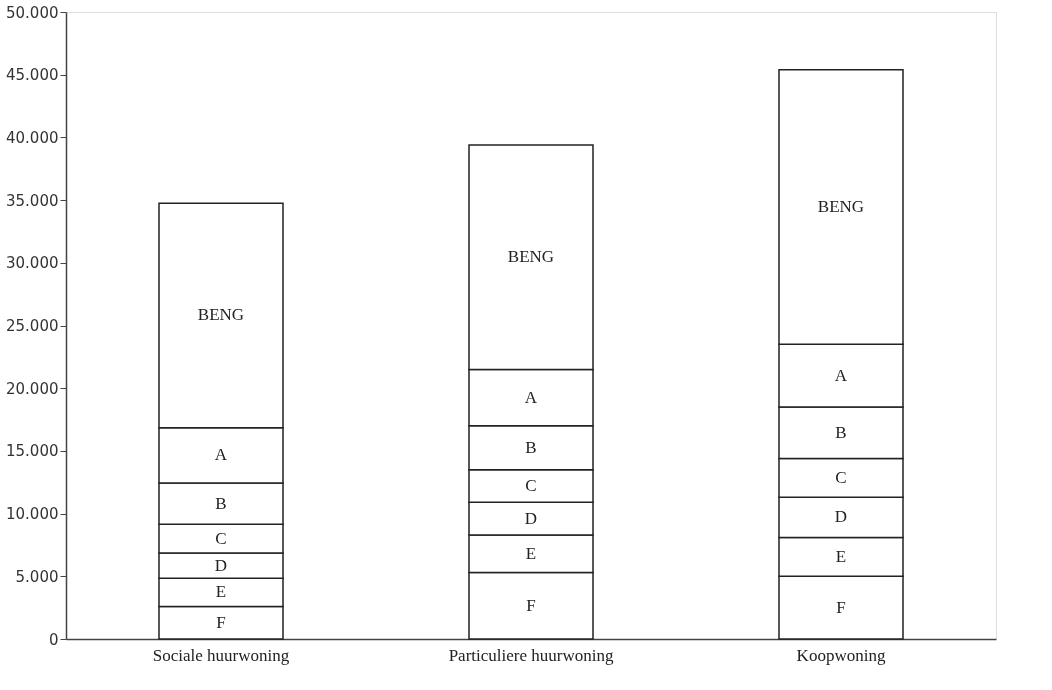 The height and width of the screenshot is (690, 1052). Describe the element at coordinates (221, 622) in the screenshot. I see `series-label: F` at that location.